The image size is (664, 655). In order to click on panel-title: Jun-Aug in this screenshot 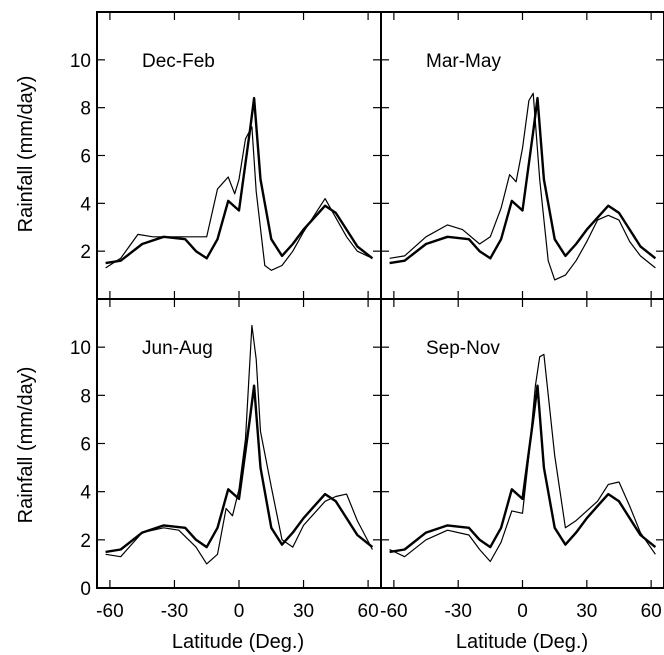, I will do `click(177, 348)`.